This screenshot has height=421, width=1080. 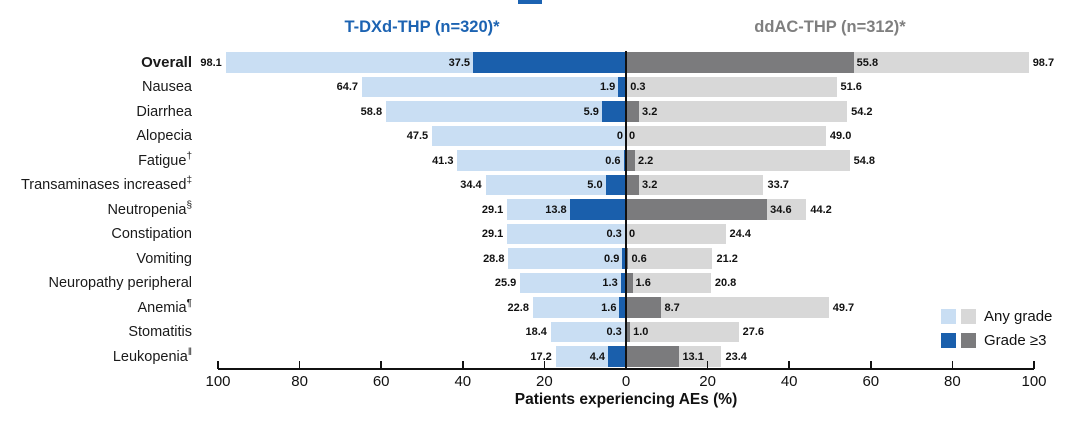 I want to click on value-tdxd-grade3: 0.9, so click(x=612, y=258).